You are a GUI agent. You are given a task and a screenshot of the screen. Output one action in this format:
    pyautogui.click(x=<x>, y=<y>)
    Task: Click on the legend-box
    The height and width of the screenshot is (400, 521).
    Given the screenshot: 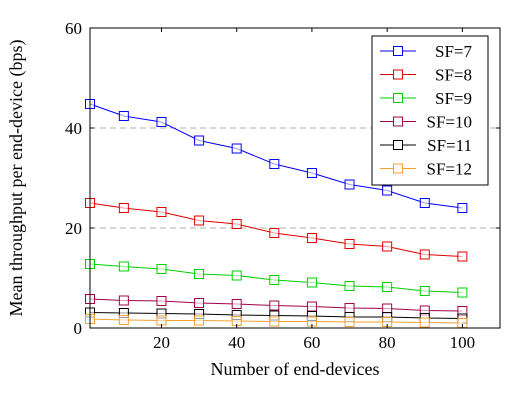 What is the action you would take?
    pyautogui.click(x=430, y=110)
    